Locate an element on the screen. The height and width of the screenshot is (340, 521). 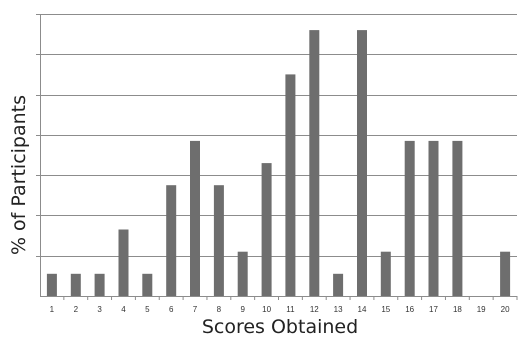
x-tick-label: 1 is located at coordinates (52, 309).